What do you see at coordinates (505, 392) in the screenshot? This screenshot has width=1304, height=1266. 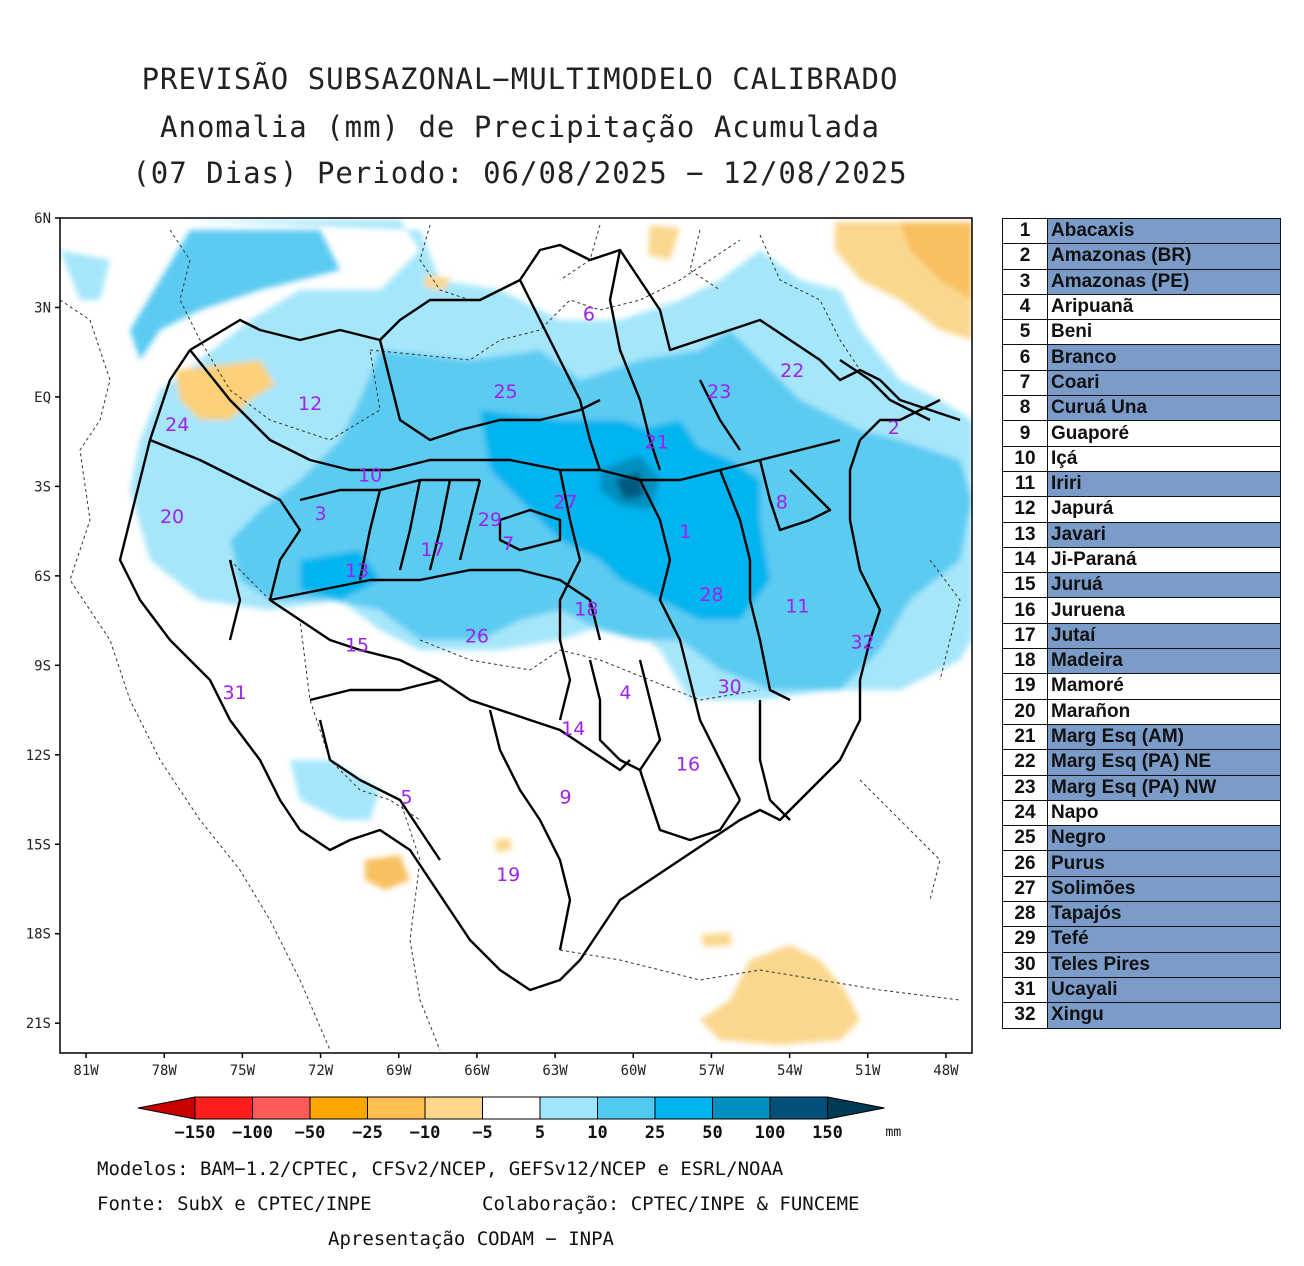 I see `basin-label-25: 25` at bounding box center [505, 392].